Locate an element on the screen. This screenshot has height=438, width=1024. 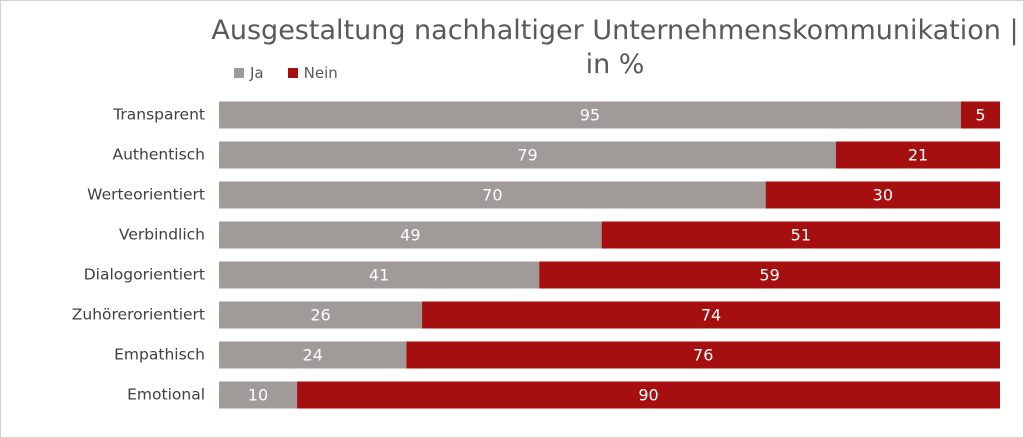
category-label-empathisch: Empathisch is located at coordinates (159, 355).